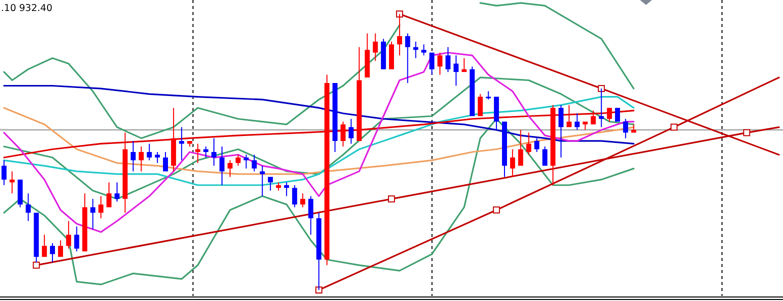 The image size is (783, 301). Describe the element at coordinates (26, 8) in the screenshot. I see `annotation: .10 932.40` at that location.